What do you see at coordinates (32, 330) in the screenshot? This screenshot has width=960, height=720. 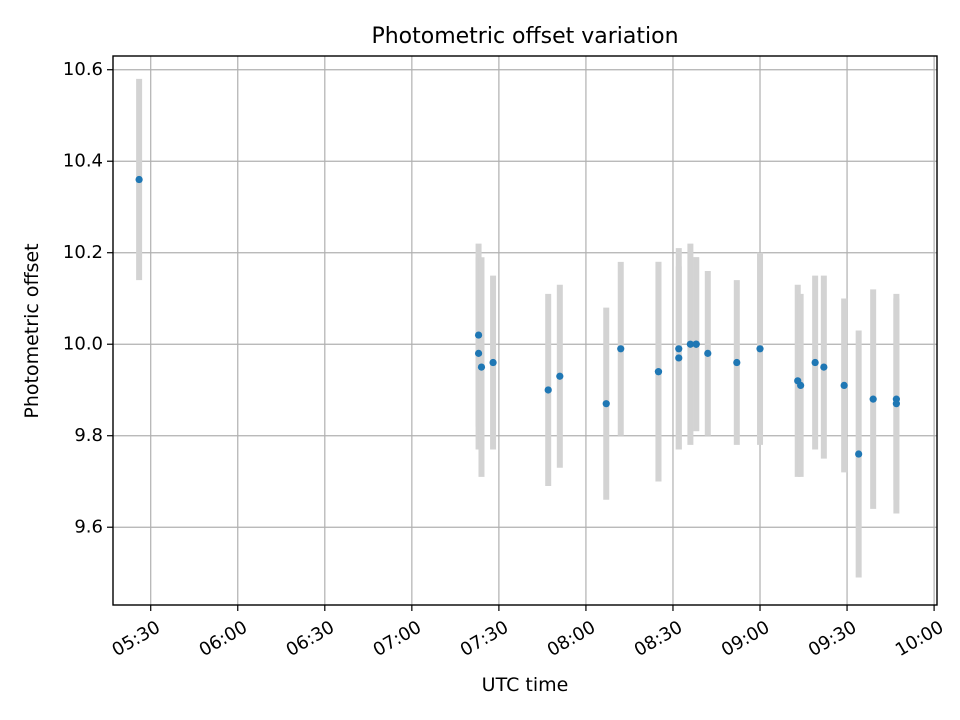 I see `y-axis-label: Photometric offset` at bounding box center [32, 330].